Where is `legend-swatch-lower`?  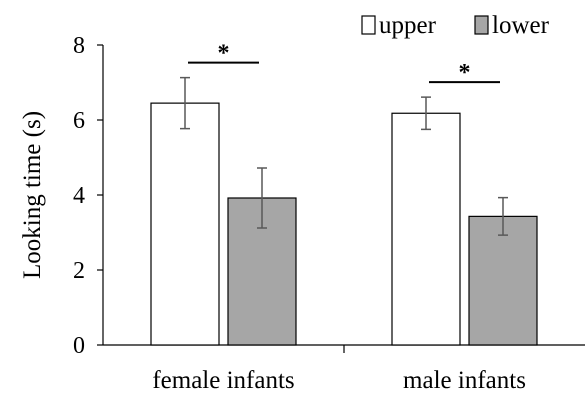 legend-swatch-lower is located at coordinates (481, 25).